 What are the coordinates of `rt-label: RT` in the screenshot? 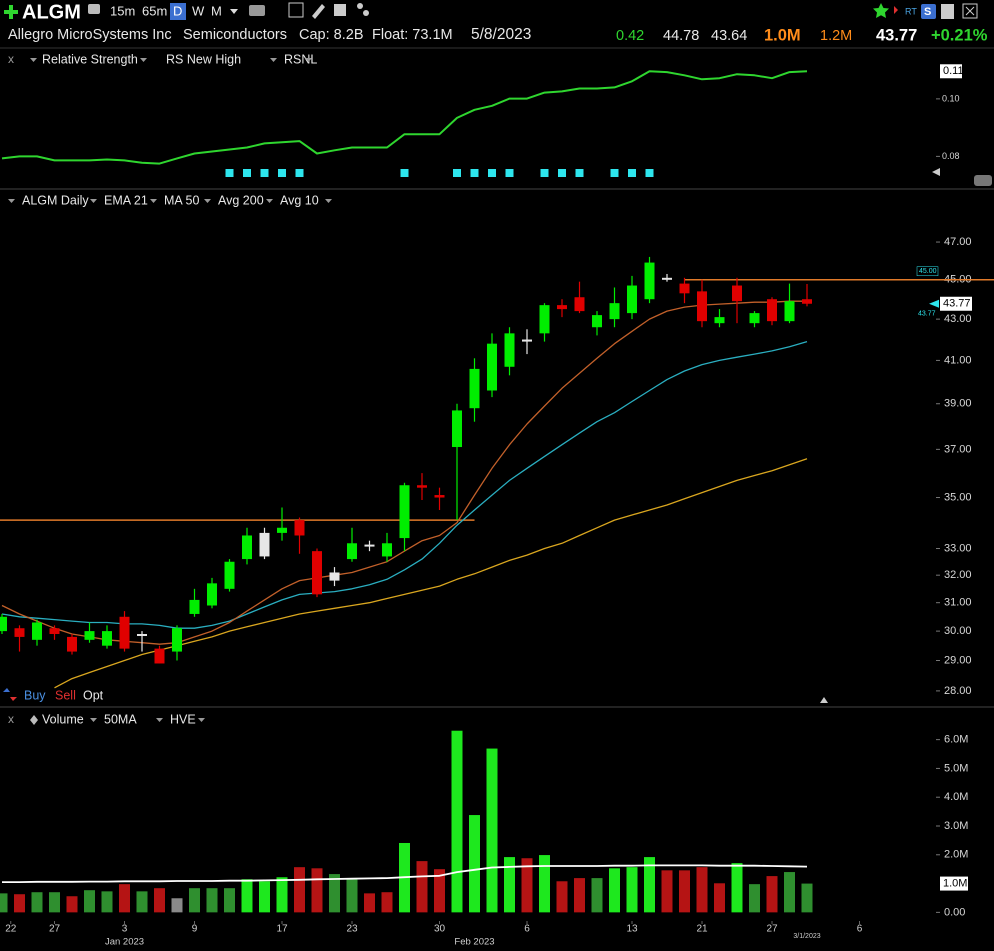 It's located at (911, 11).